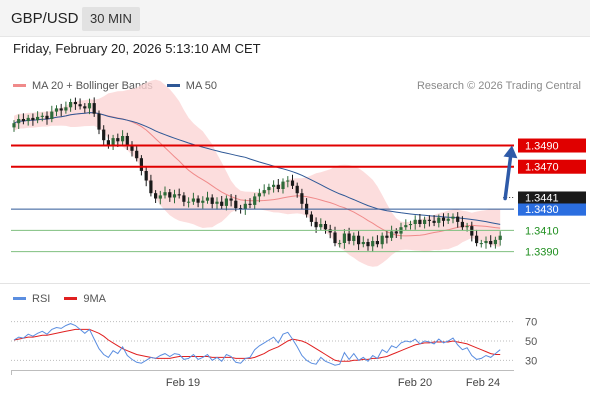 The height and width of the screenshot is (400, 590). I want to click on resistance-price-label: 1.3490, so click(542, 147).